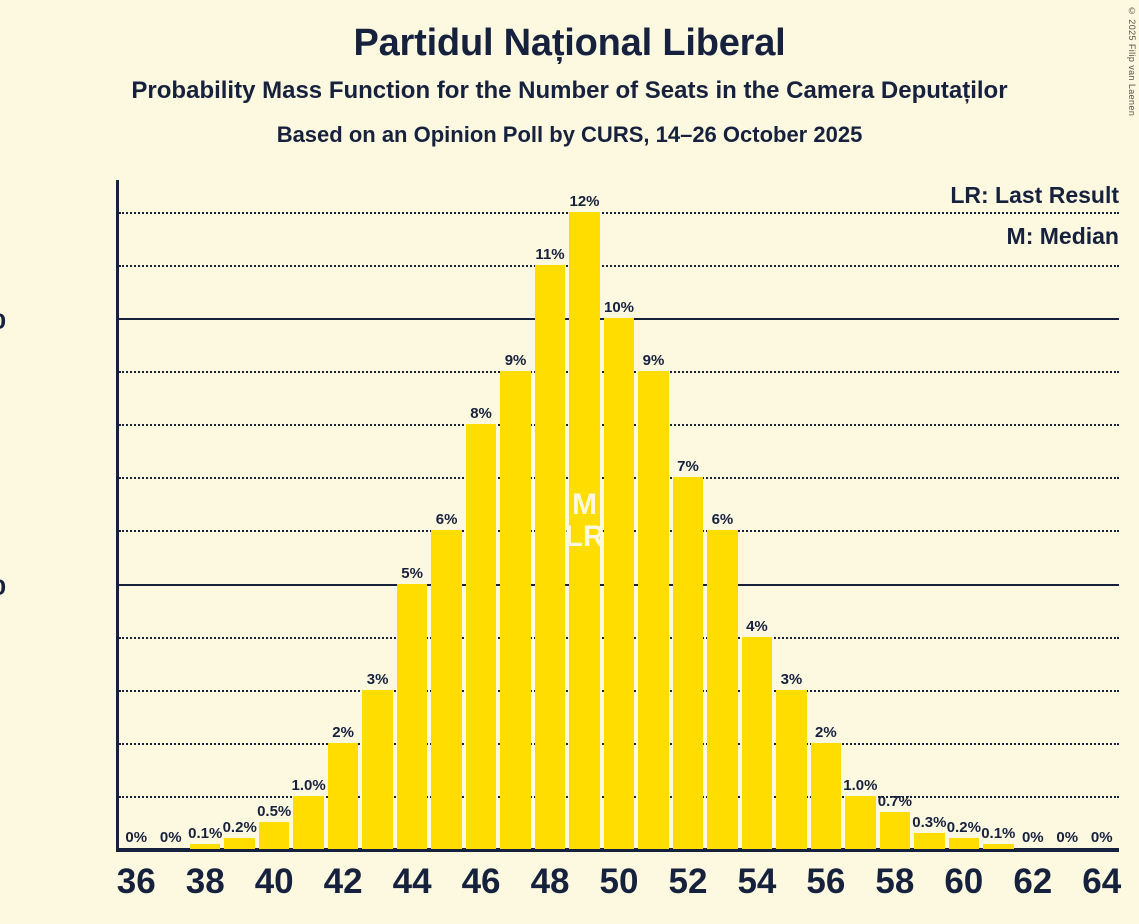 This screenshot has height=924, width=1139. What do you see at coordinates (343, 732) in the screenshot?
I see `bar-value-label-seat-42: 2%` at bounding box center [343, 732].